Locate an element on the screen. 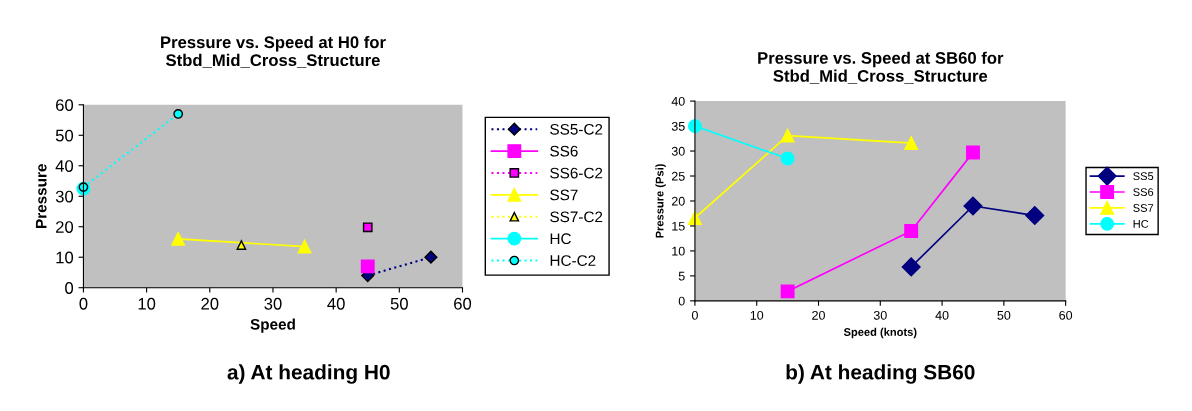 This screenshot has width=1192, height=411. chart-title: Pressure vs. Speed at SB60 for Stbd_Mid_Cross_Structure is located at coordinates (881, 67).